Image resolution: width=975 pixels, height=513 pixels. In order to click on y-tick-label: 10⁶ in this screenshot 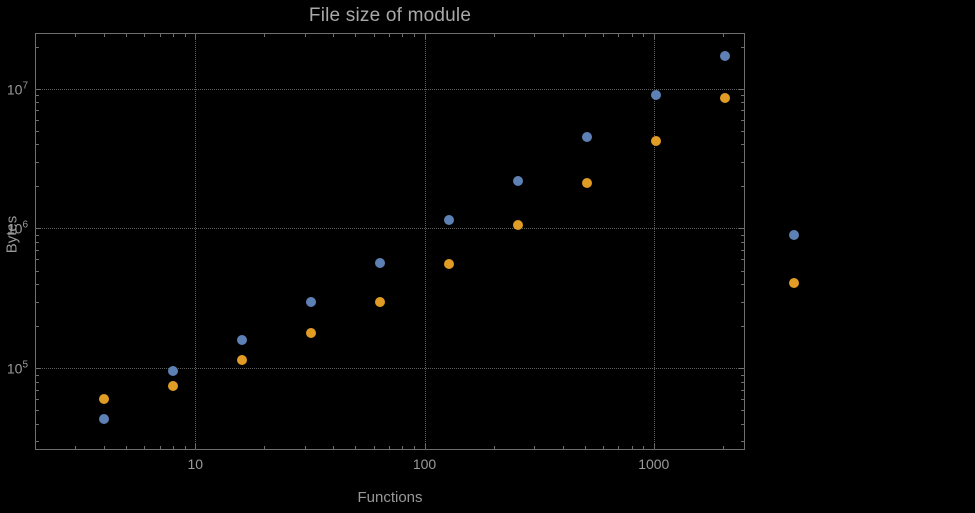, I will do `click(17, 228)`.